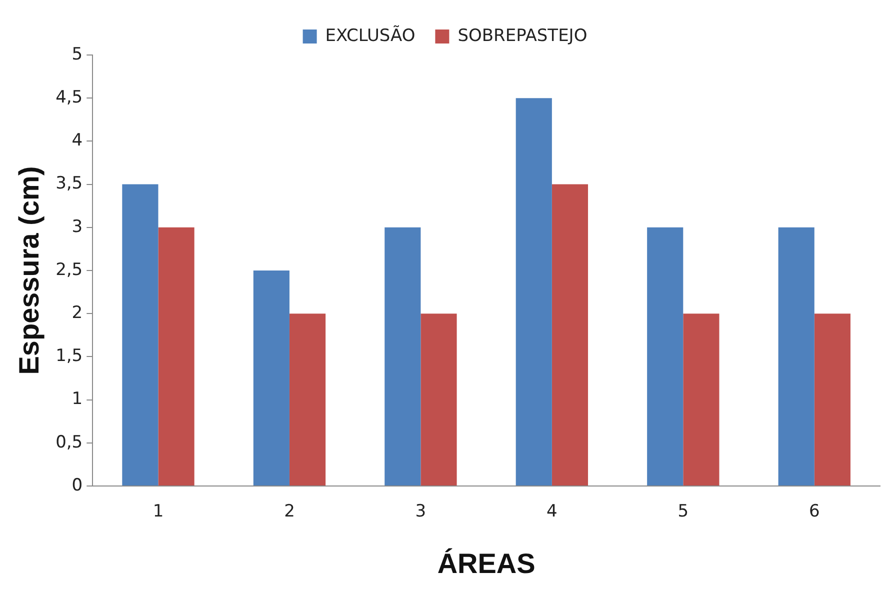 This screenshot has width=892, height=590. I want to click on legend-label: SOBREPASTEJO, so click(523, 36).